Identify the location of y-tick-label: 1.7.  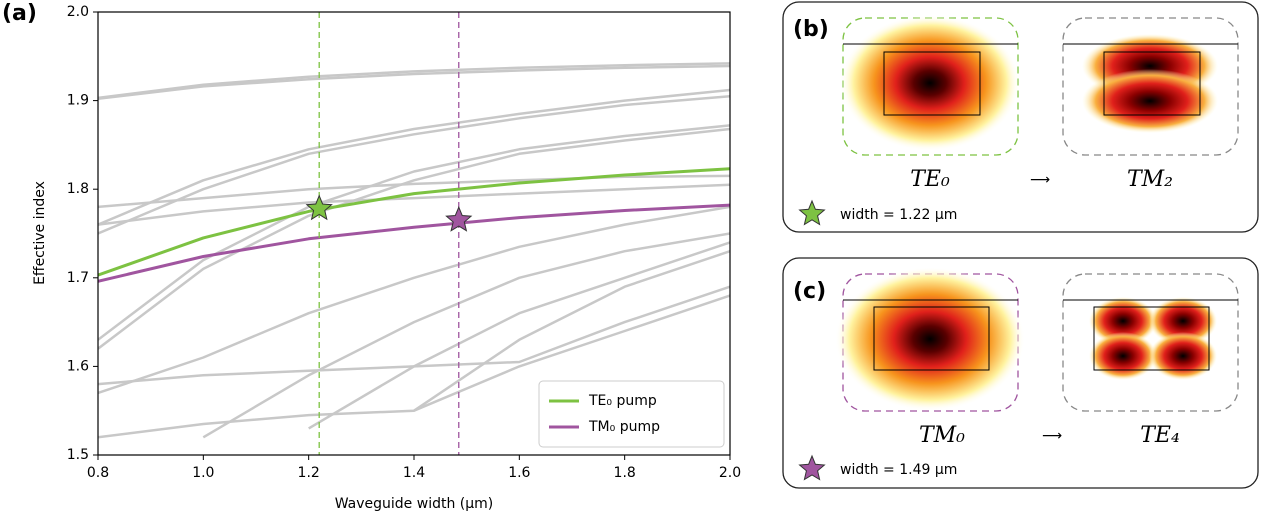
(78, 278).